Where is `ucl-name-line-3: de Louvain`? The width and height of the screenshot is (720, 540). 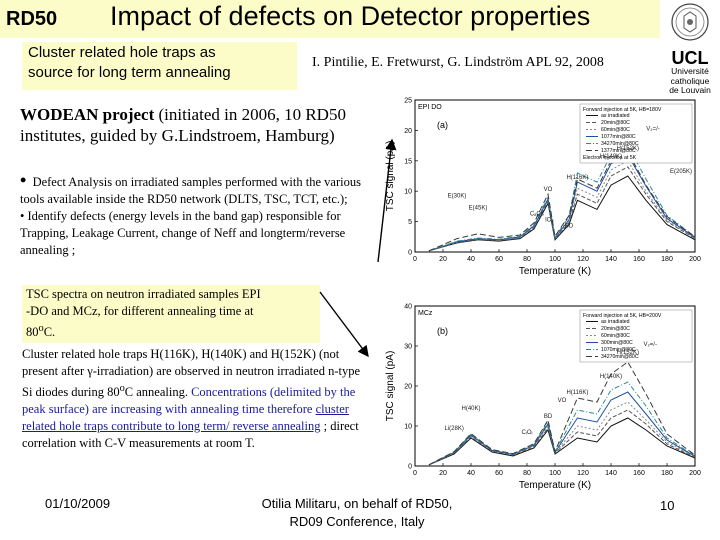
ucl-name-line-3: de Louvain is located at coordinates (690, 90).